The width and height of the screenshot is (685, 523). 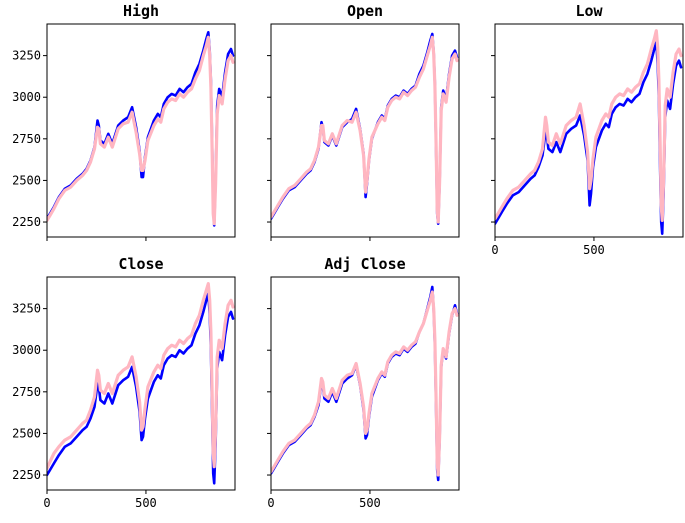 What do you see at coordinates (141, 11) in the screenshot?
I see `subplot-title: High` at bounding box center [141, 11].